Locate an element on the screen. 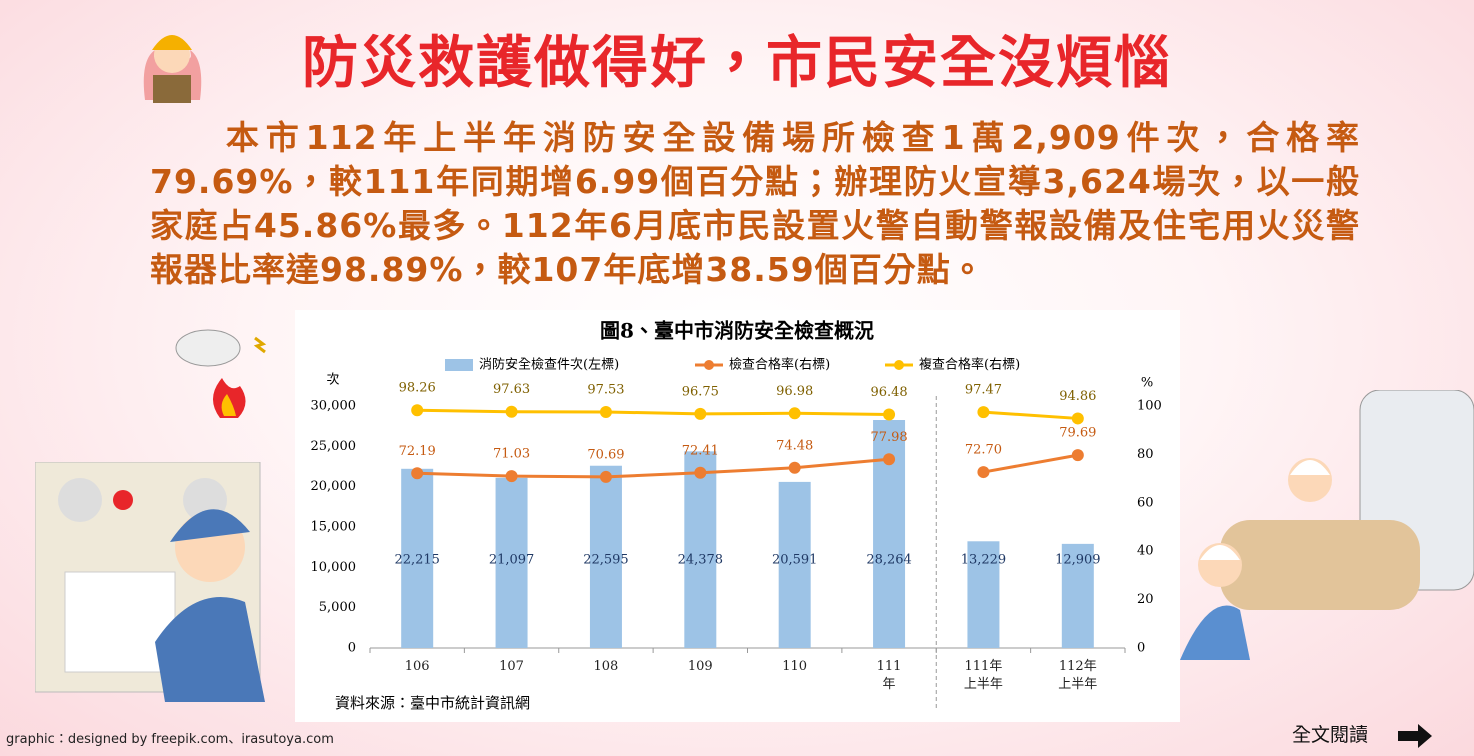  legend-label: 複查合格率(右標) is located at coordinates (969, 365).